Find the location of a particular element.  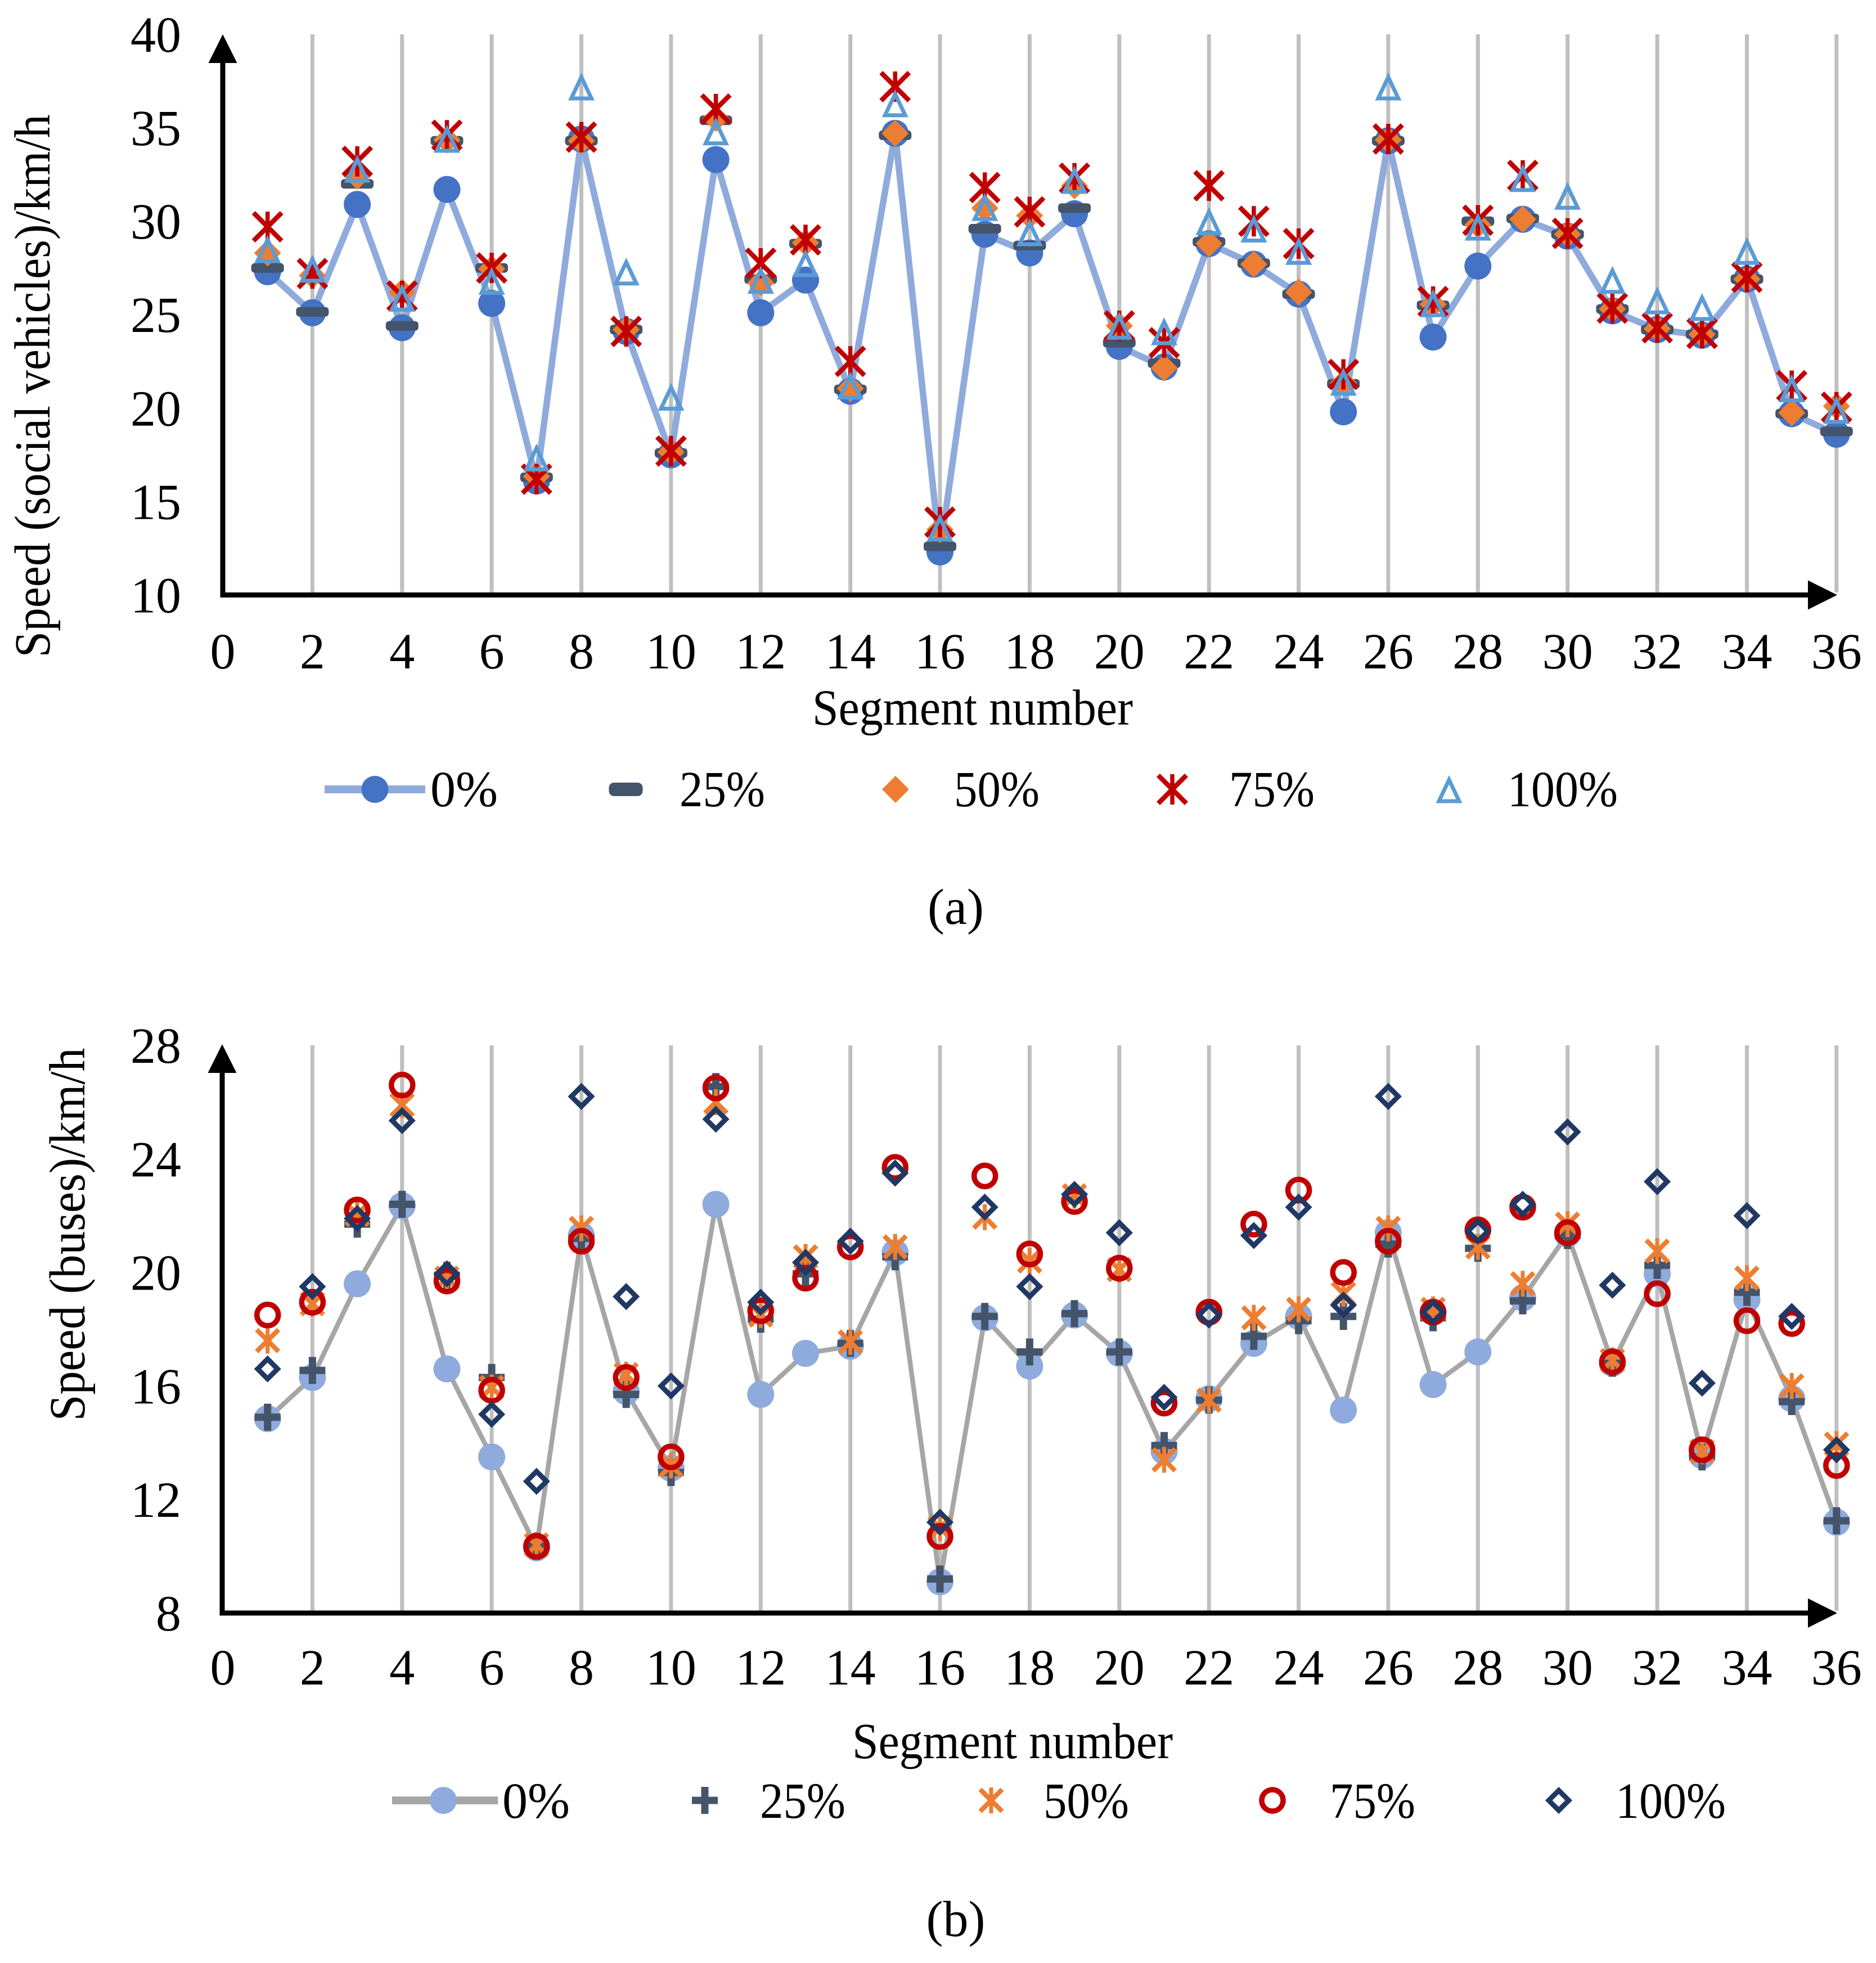

svg-text: 25 is located at coordinates (156, 315).